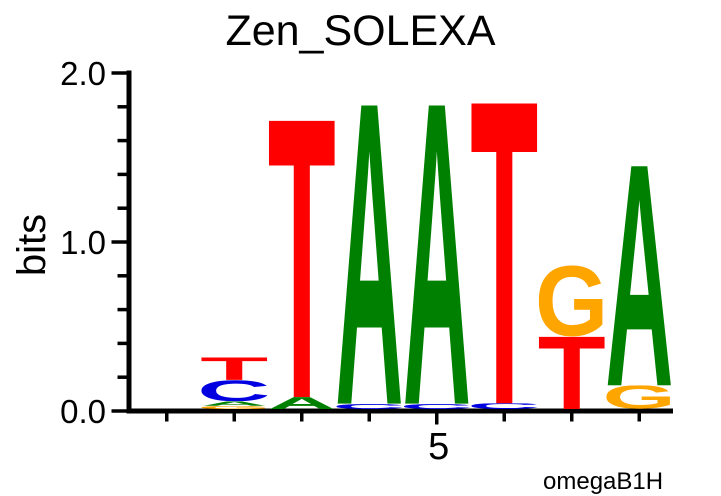 The image size is (721, 496). I want to click on x-tick-label: 5, so click(438, 447).